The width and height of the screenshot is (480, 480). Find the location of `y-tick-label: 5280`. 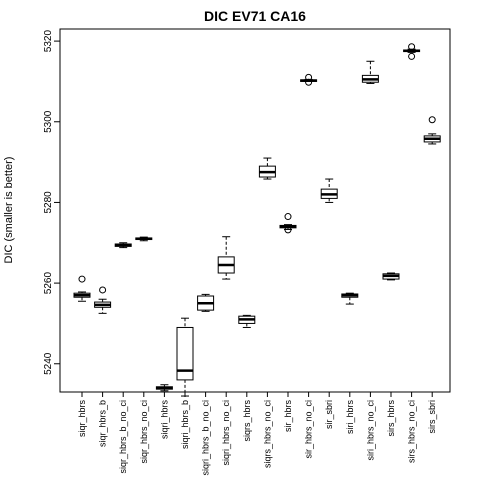

y-tick-label: 5280 is located at coordinates (48, 202).